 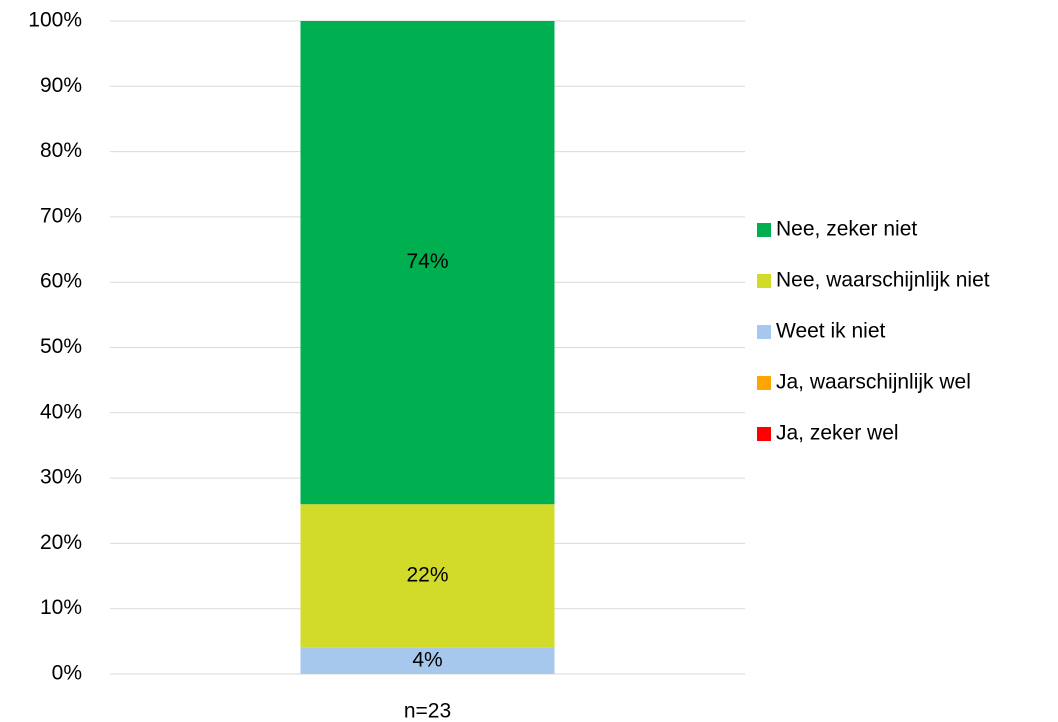 What do you see at coordinates (61, 150) in the screenshot?
I see `y-tick-label: 80%` at bounding box center [61, 150].